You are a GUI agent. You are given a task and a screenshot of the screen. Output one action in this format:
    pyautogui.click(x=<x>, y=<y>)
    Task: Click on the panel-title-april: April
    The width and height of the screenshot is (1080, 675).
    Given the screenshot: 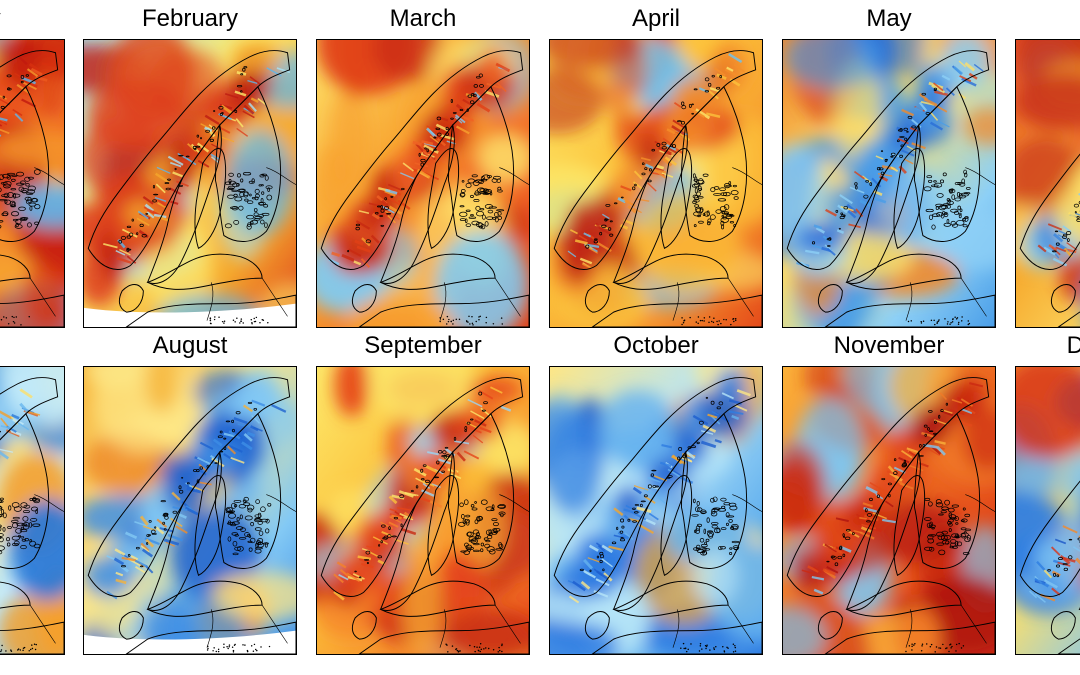 What is the action you would take?
    pyautogui.click(x=655, y=18)
    